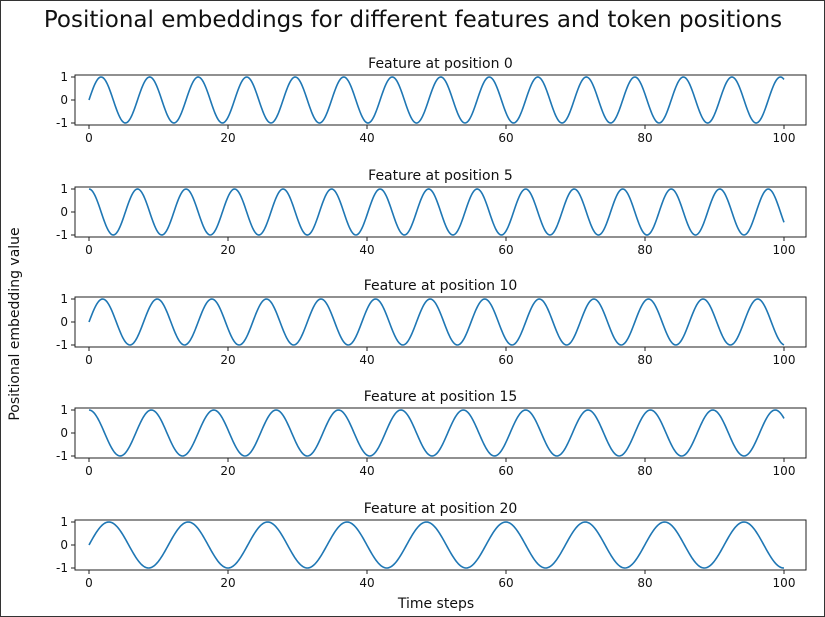 This screenshot has height=617, width=825. I want to click on subplot-title: Feature at position 15, so click(441, 397).